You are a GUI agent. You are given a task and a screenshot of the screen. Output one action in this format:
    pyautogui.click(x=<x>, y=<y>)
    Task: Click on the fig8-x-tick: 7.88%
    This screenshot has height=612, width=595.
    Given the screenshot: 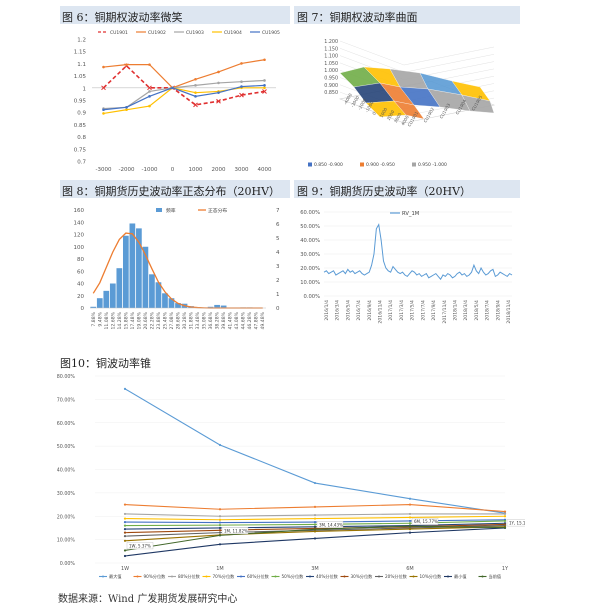 What is the action you would take?
    pyautogui.click(x=94, y=318)
    